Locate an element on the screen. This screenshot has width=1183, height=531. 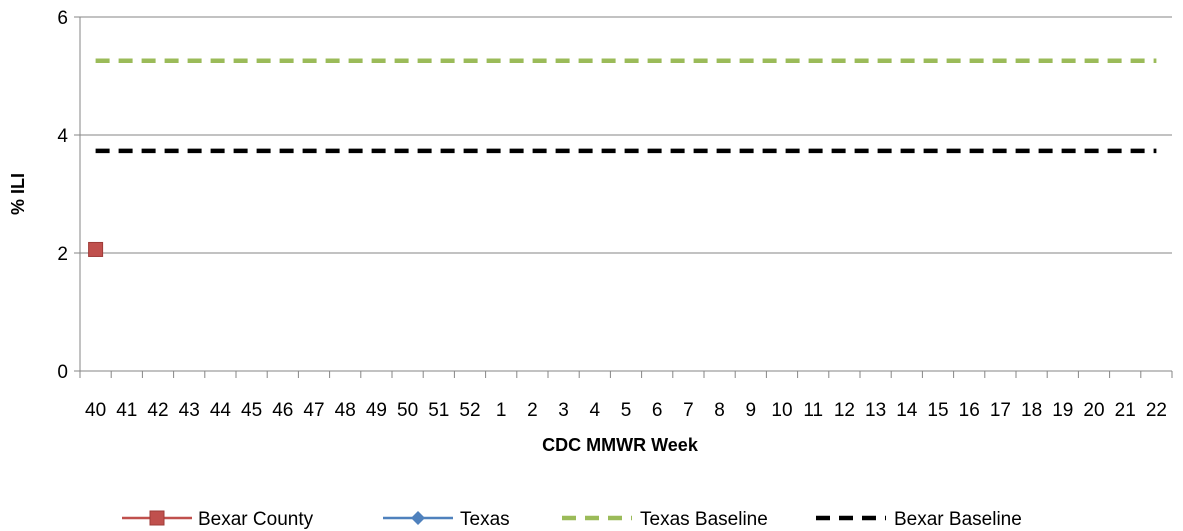
legend-label: Bexar Baseline is located at coordinates (958, 519).